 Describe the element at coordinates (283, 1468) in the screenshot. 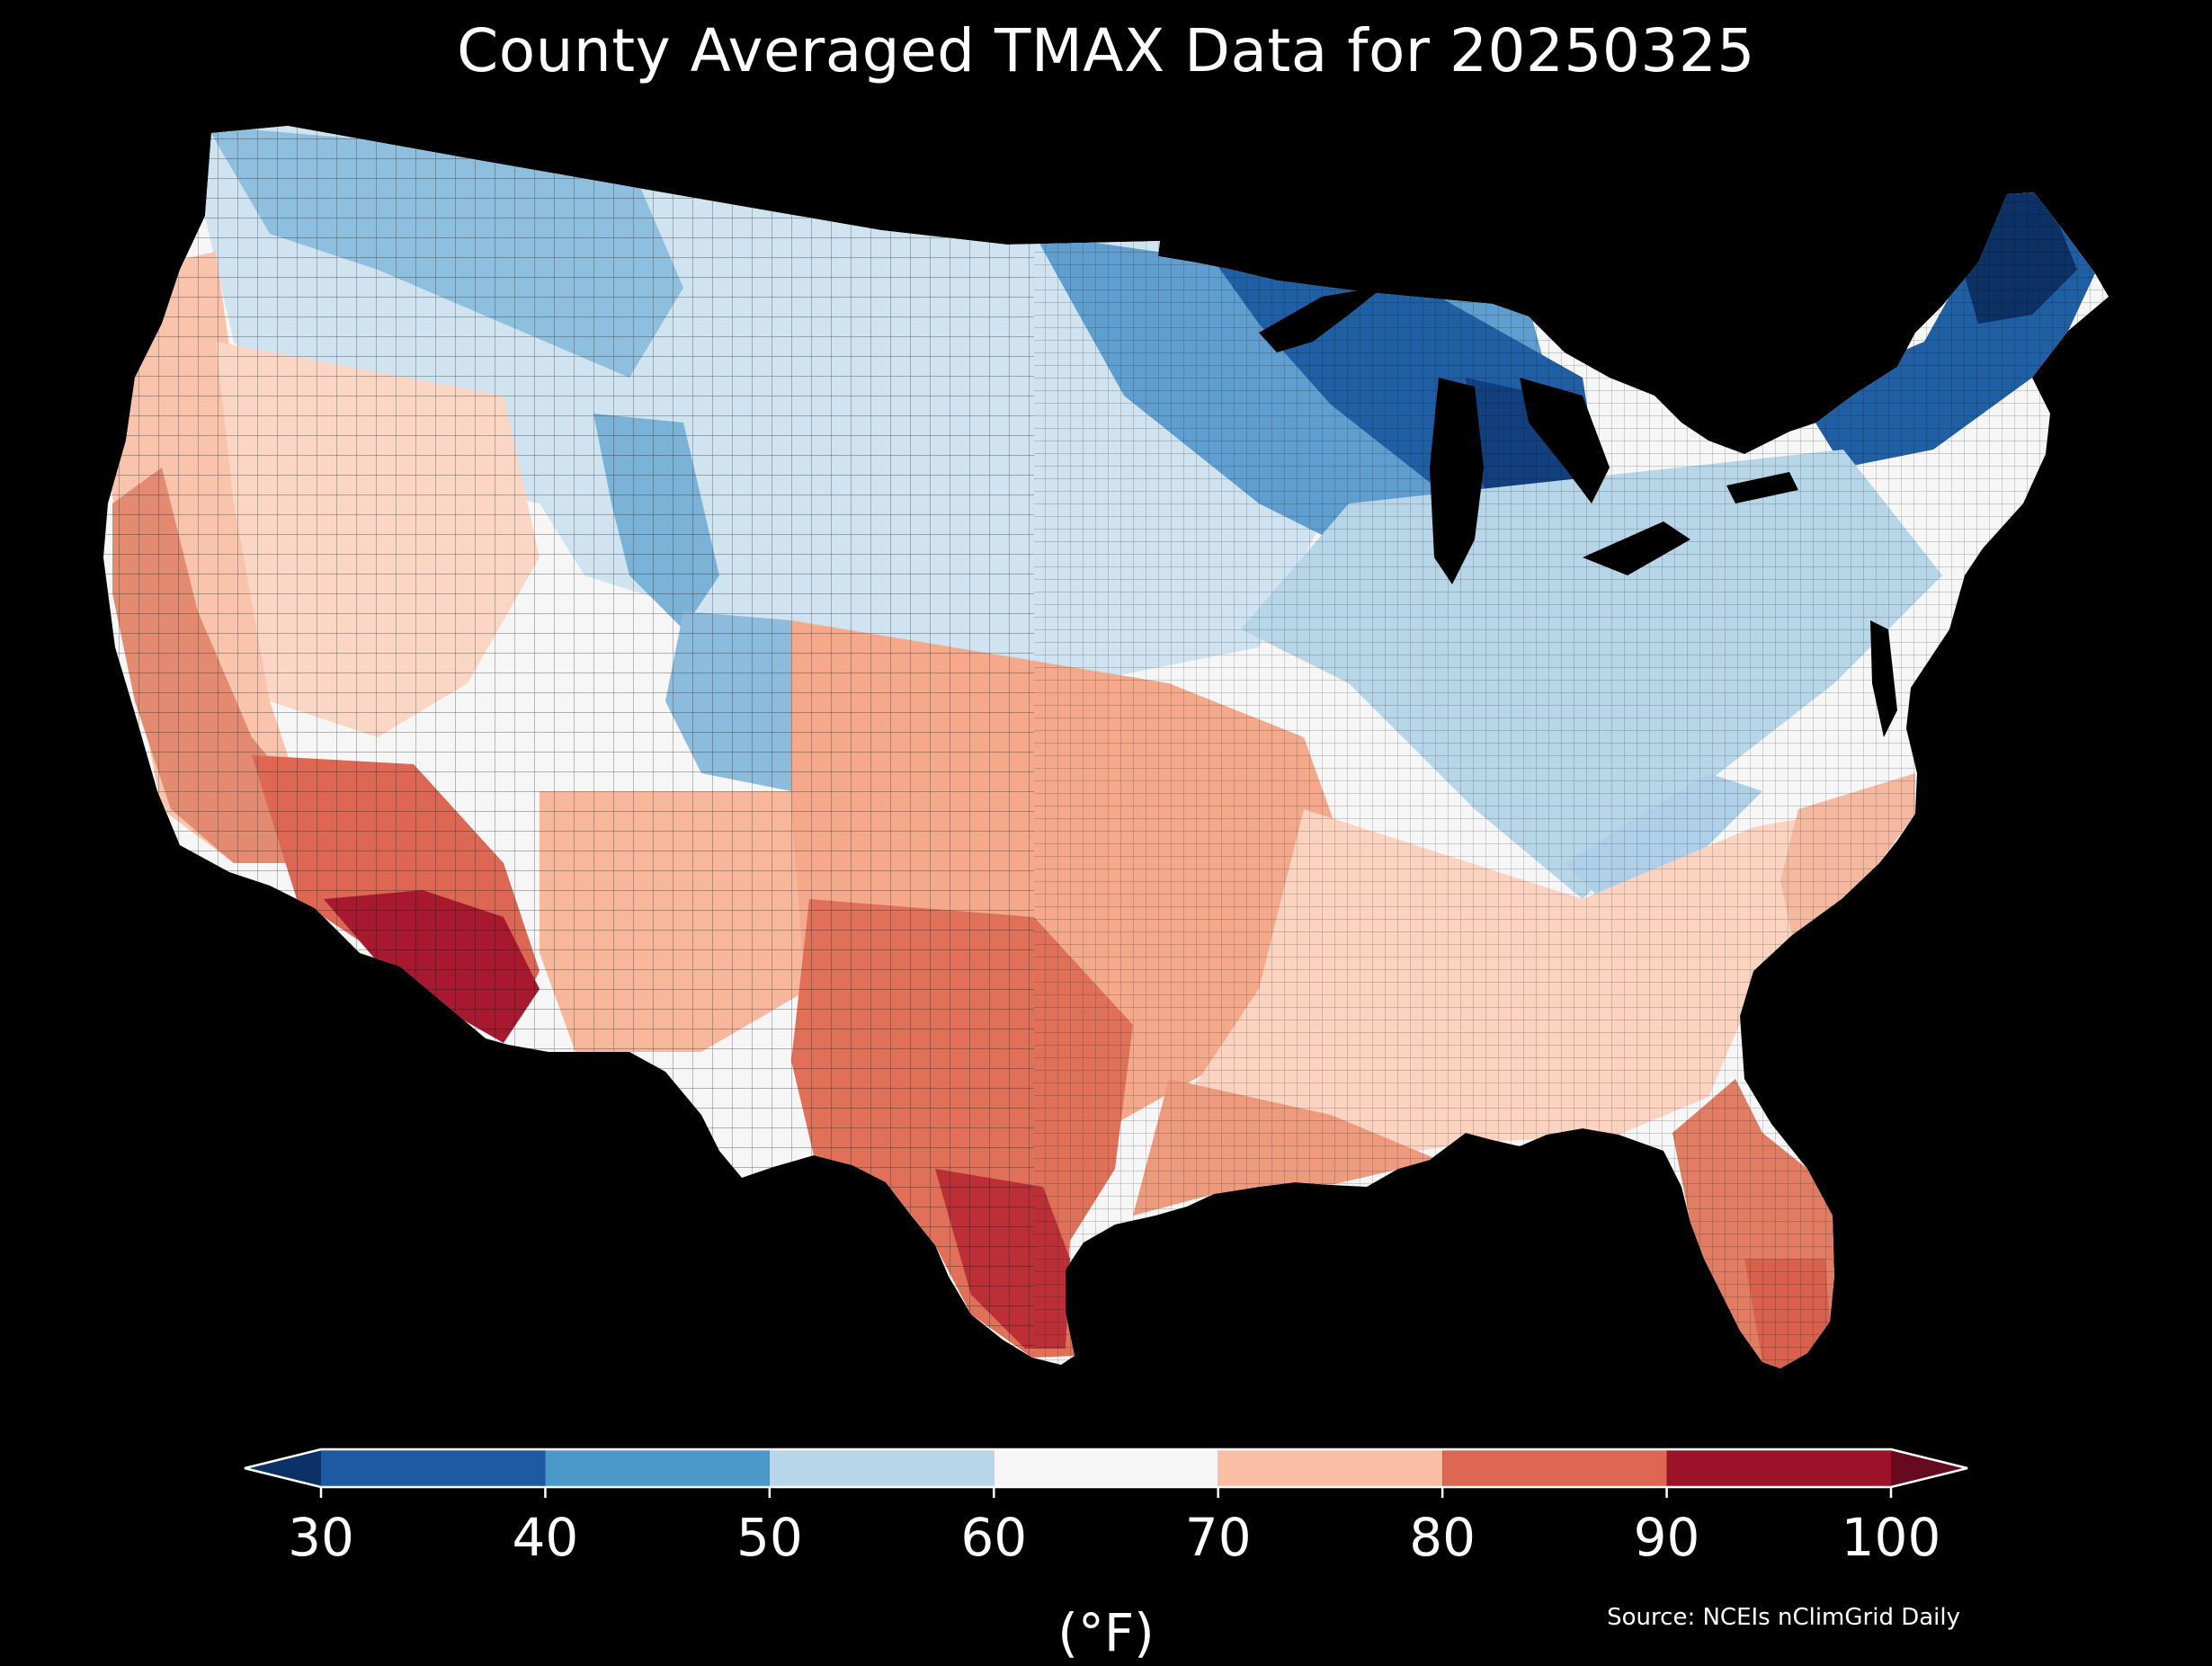

I see `colorbar-under-arrow` at that location.